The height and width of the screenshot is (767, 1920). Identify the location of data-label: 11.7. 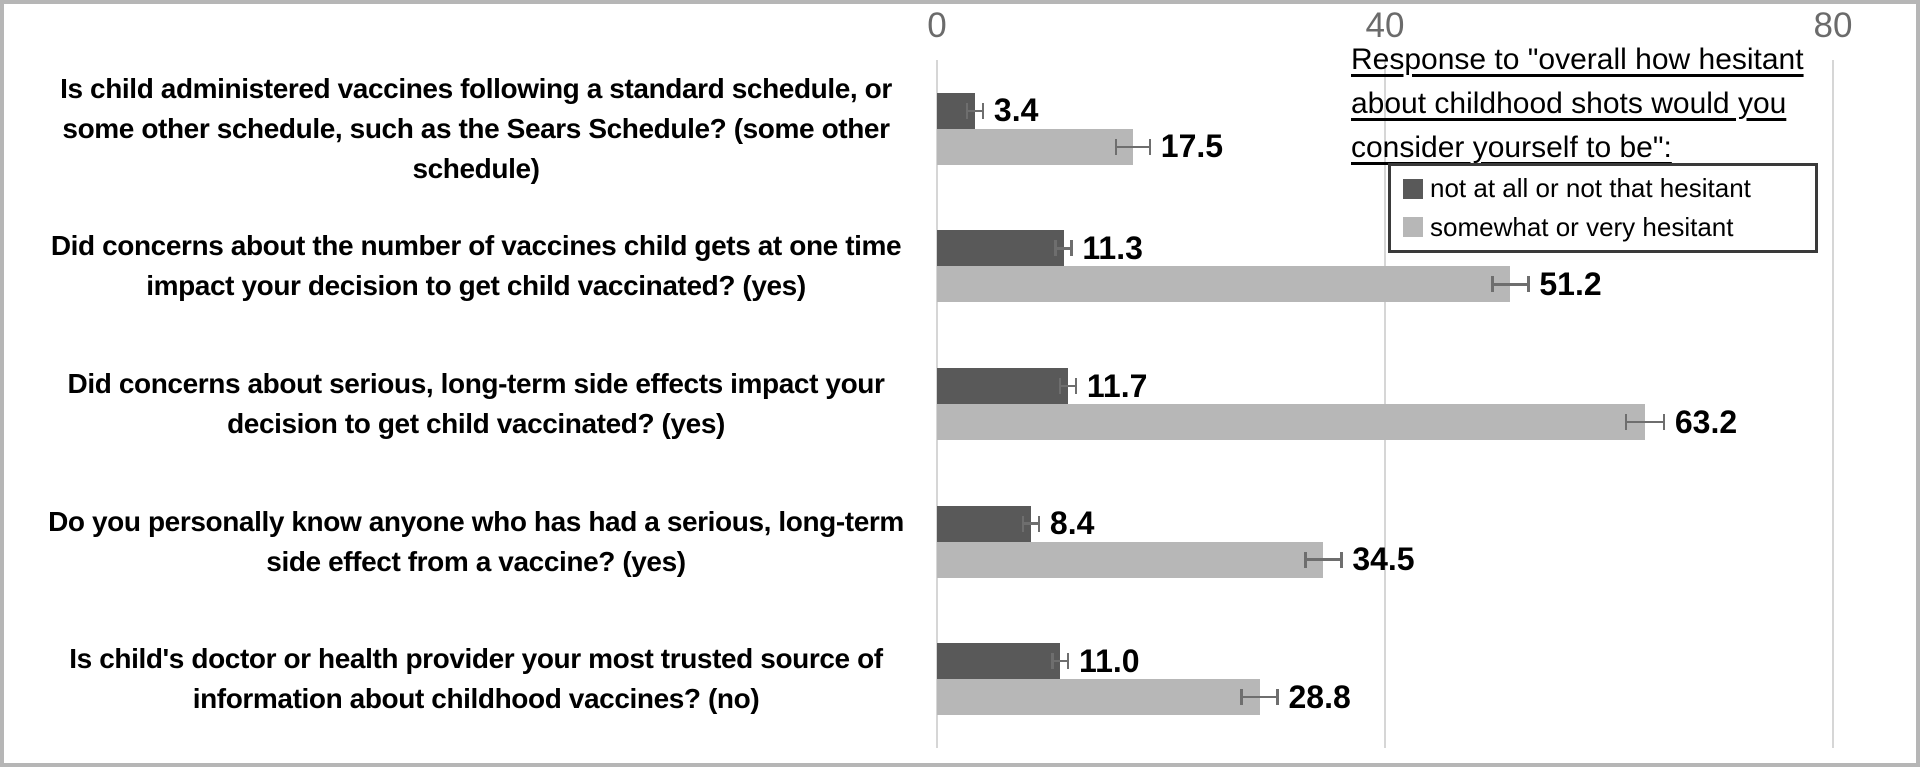
(1117, 385).